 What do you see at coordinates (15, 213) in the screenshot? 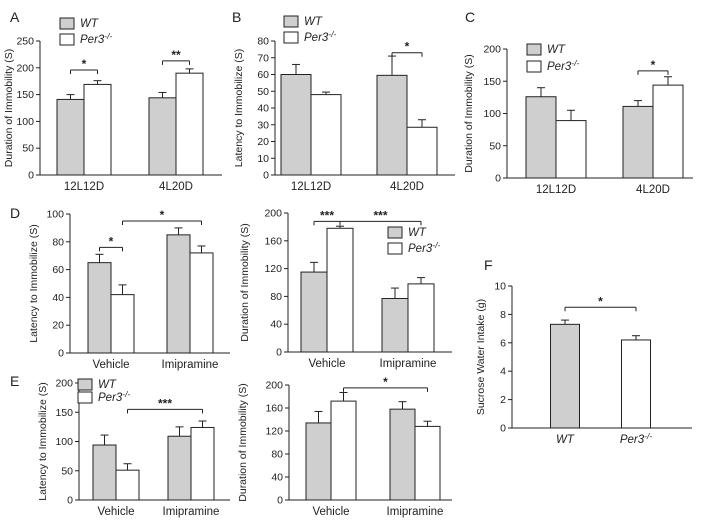
I see `panel-label: D` at bounding box center [15, 213].